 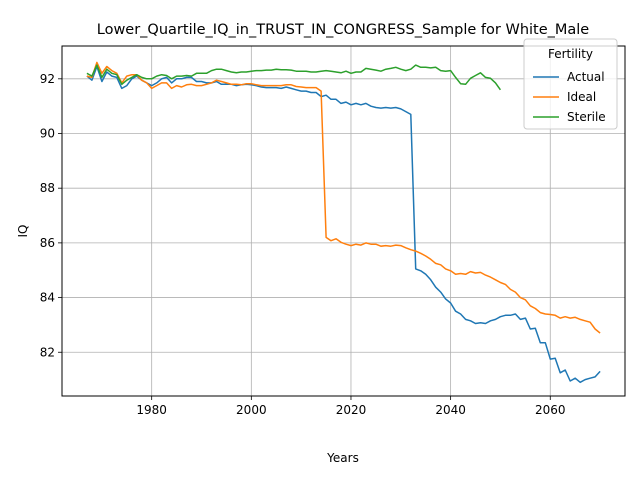 I want to click on legend: Fertility Actual Ideal Sterile, so click(x=570, y=84).